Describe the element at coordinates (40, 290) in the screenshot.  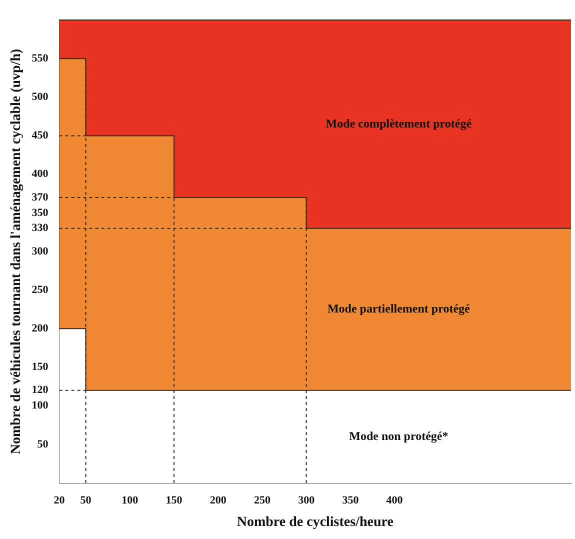
I see `y-tick-label: 250` at that location.